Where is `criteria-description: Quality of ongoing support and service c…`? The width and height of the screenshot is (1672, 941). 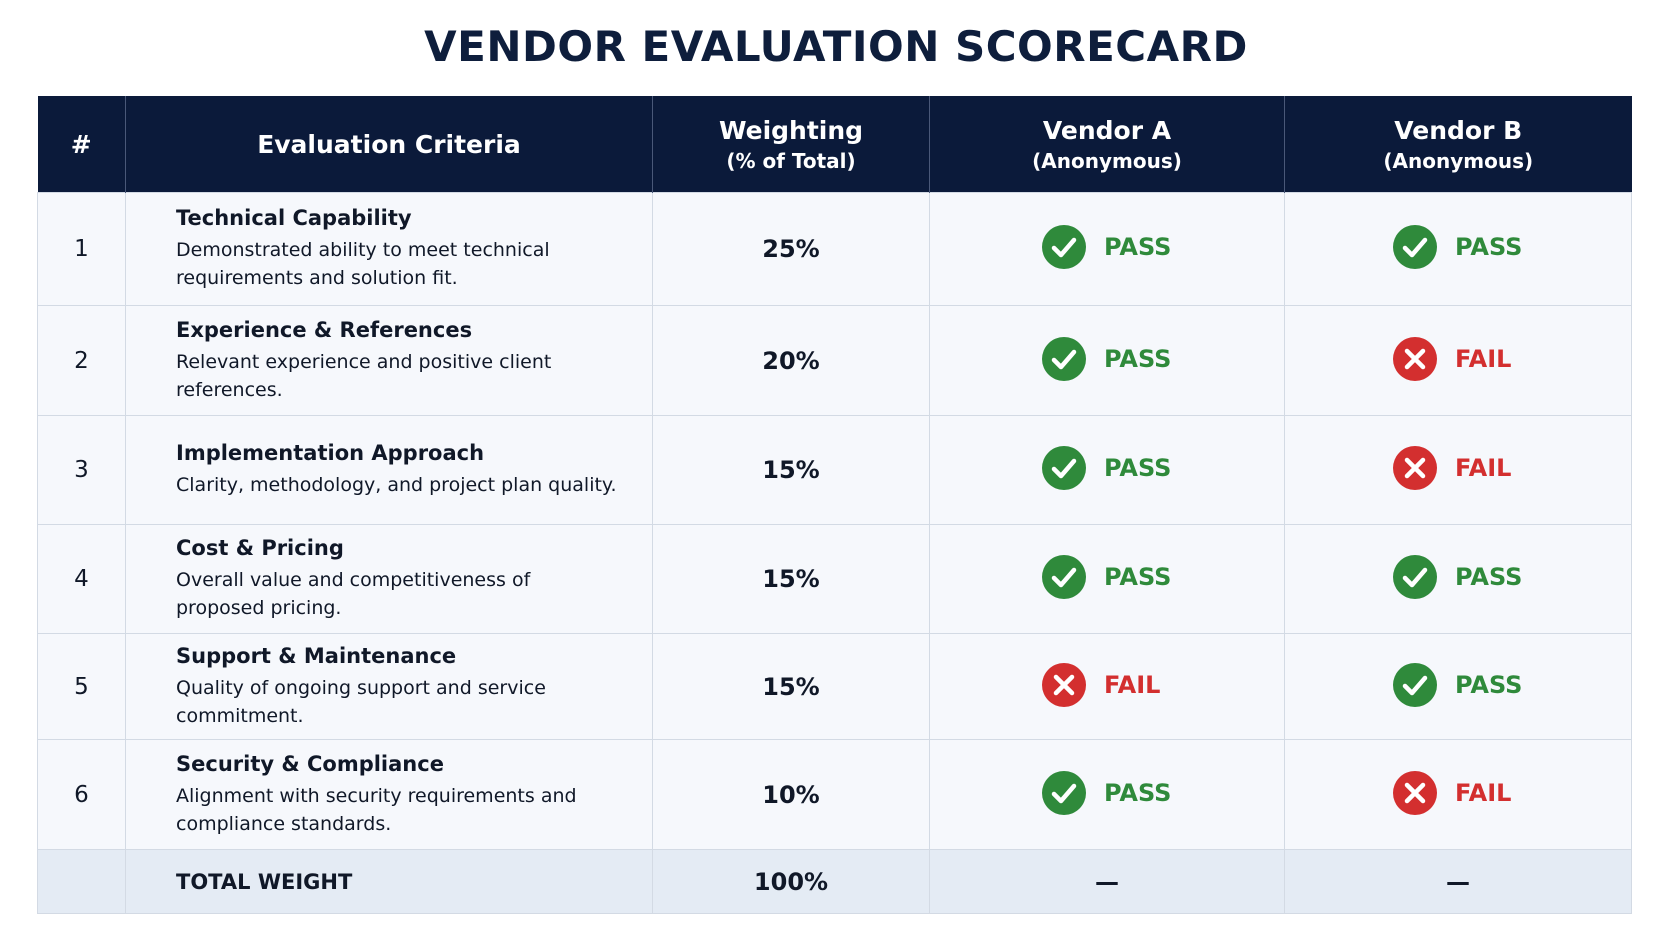
criteria-description: Quality of ongoing support and service c… is located at coordinates (361, 701).